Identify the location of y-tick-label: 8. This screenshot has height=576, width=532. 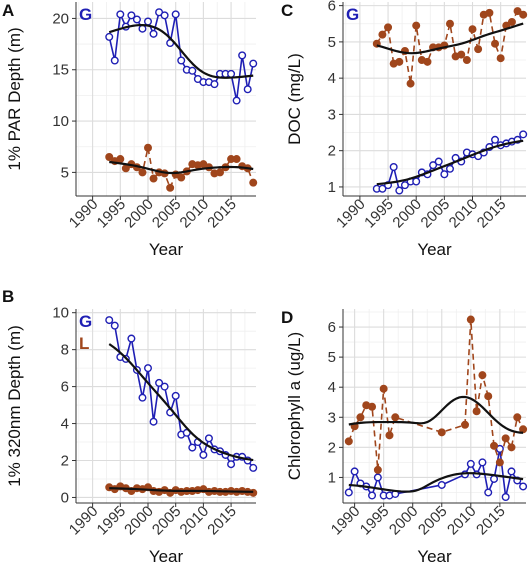
(65, 350).